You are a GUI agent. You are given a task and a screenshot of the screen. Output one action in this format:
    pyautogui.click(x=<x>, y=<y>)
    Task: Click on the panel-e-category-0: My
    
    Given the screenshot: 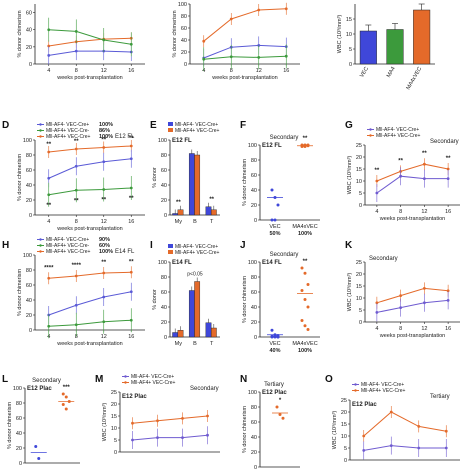 What is the action you would take?
    pyautogui.click(x=179, y=222)
    